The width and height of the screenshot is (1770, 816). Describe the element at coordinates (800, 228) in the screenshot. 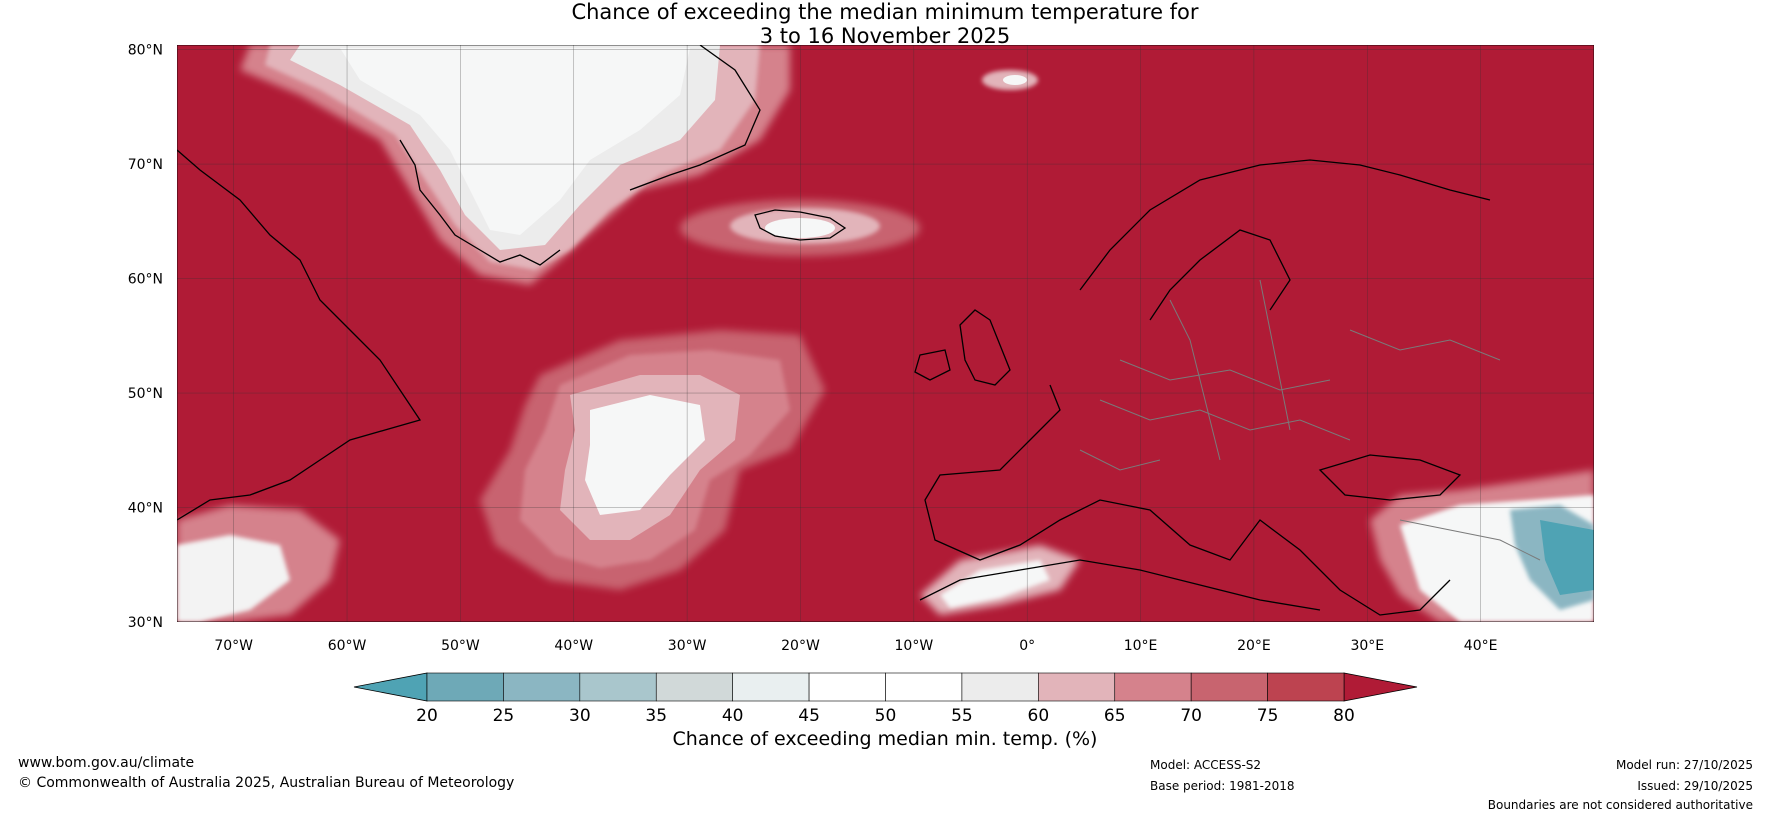

I see `iceland-field` at that location.